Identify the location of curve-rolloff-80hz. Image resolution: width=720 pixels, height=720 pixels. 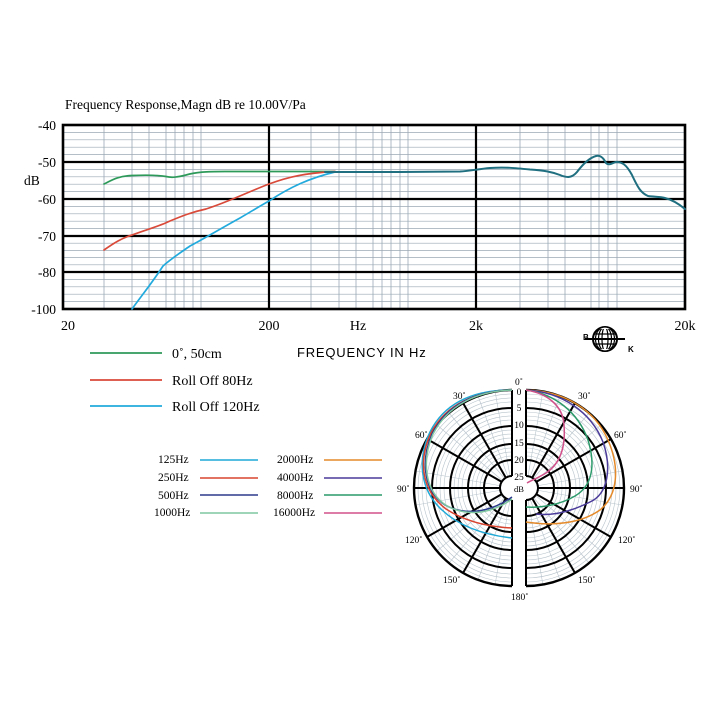
(219, 210).